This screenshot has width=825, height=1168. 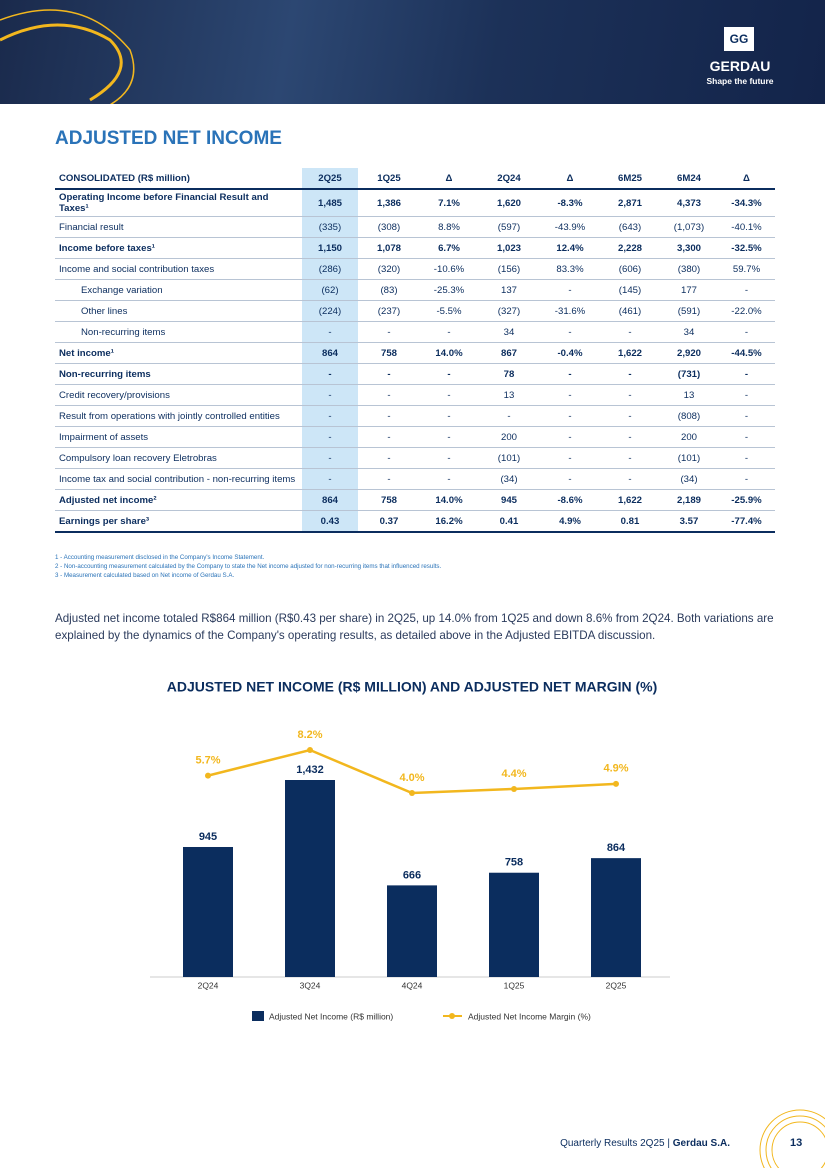 I want to click on x-tick-label: 4Q24, so click(x=412, y=985).